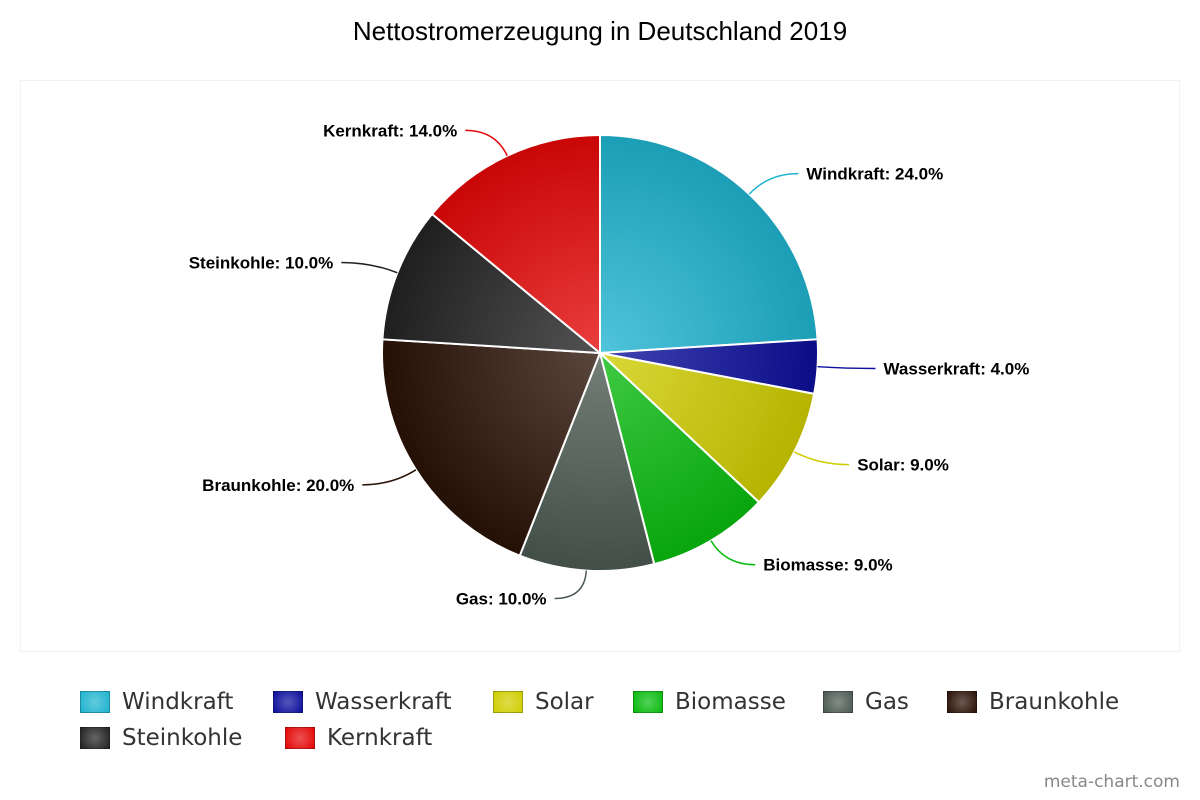  I want to click on legend-label: Windkraft, so click(178, 702).